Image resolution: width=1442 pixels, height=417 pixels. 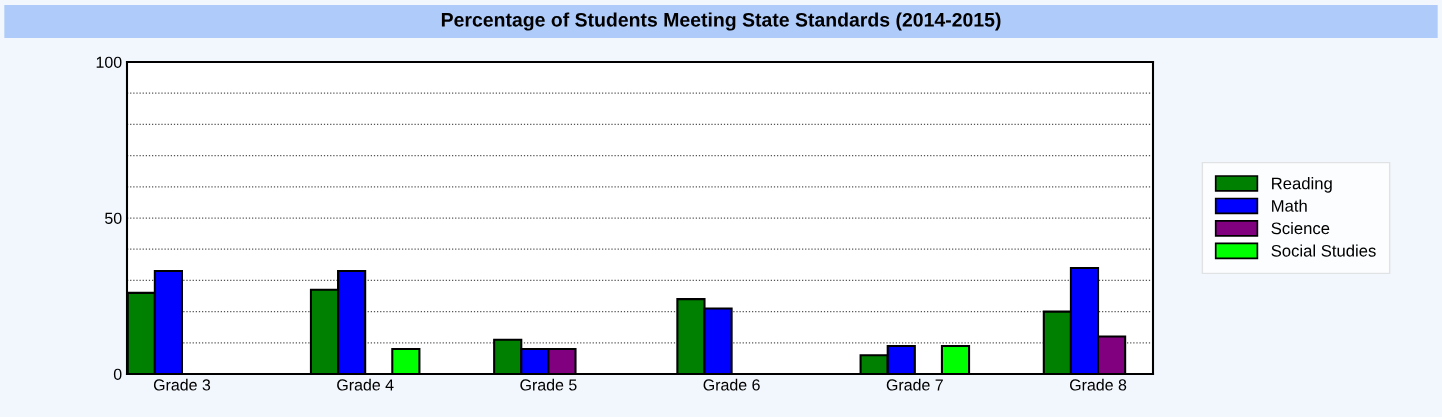 What do you see at coordinates (731, 384) in the screenshot?
I see `x-tick-label: Grade 6` at bounding box center [731, 384].